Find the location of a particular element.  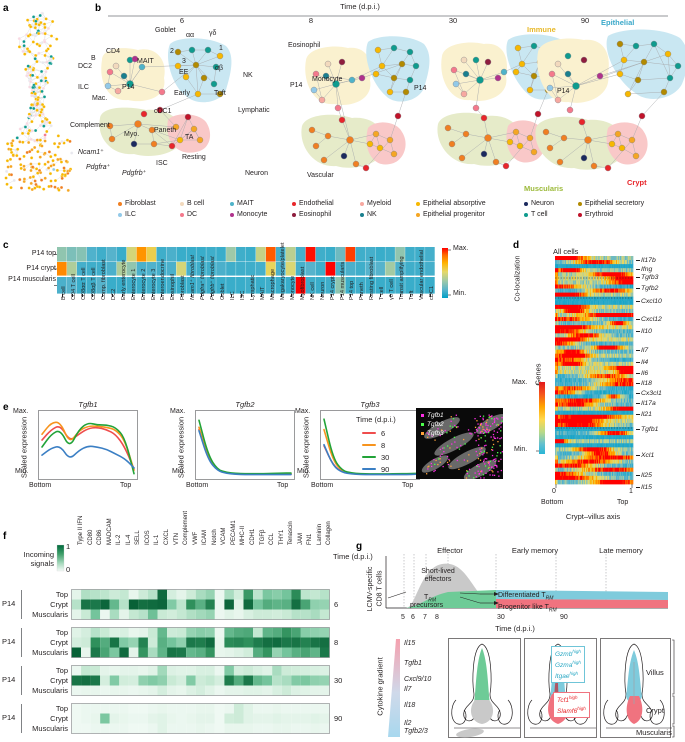

panel-g-time-axis: 5 6 7 8 30 90 is located at coordinates (520, 620).